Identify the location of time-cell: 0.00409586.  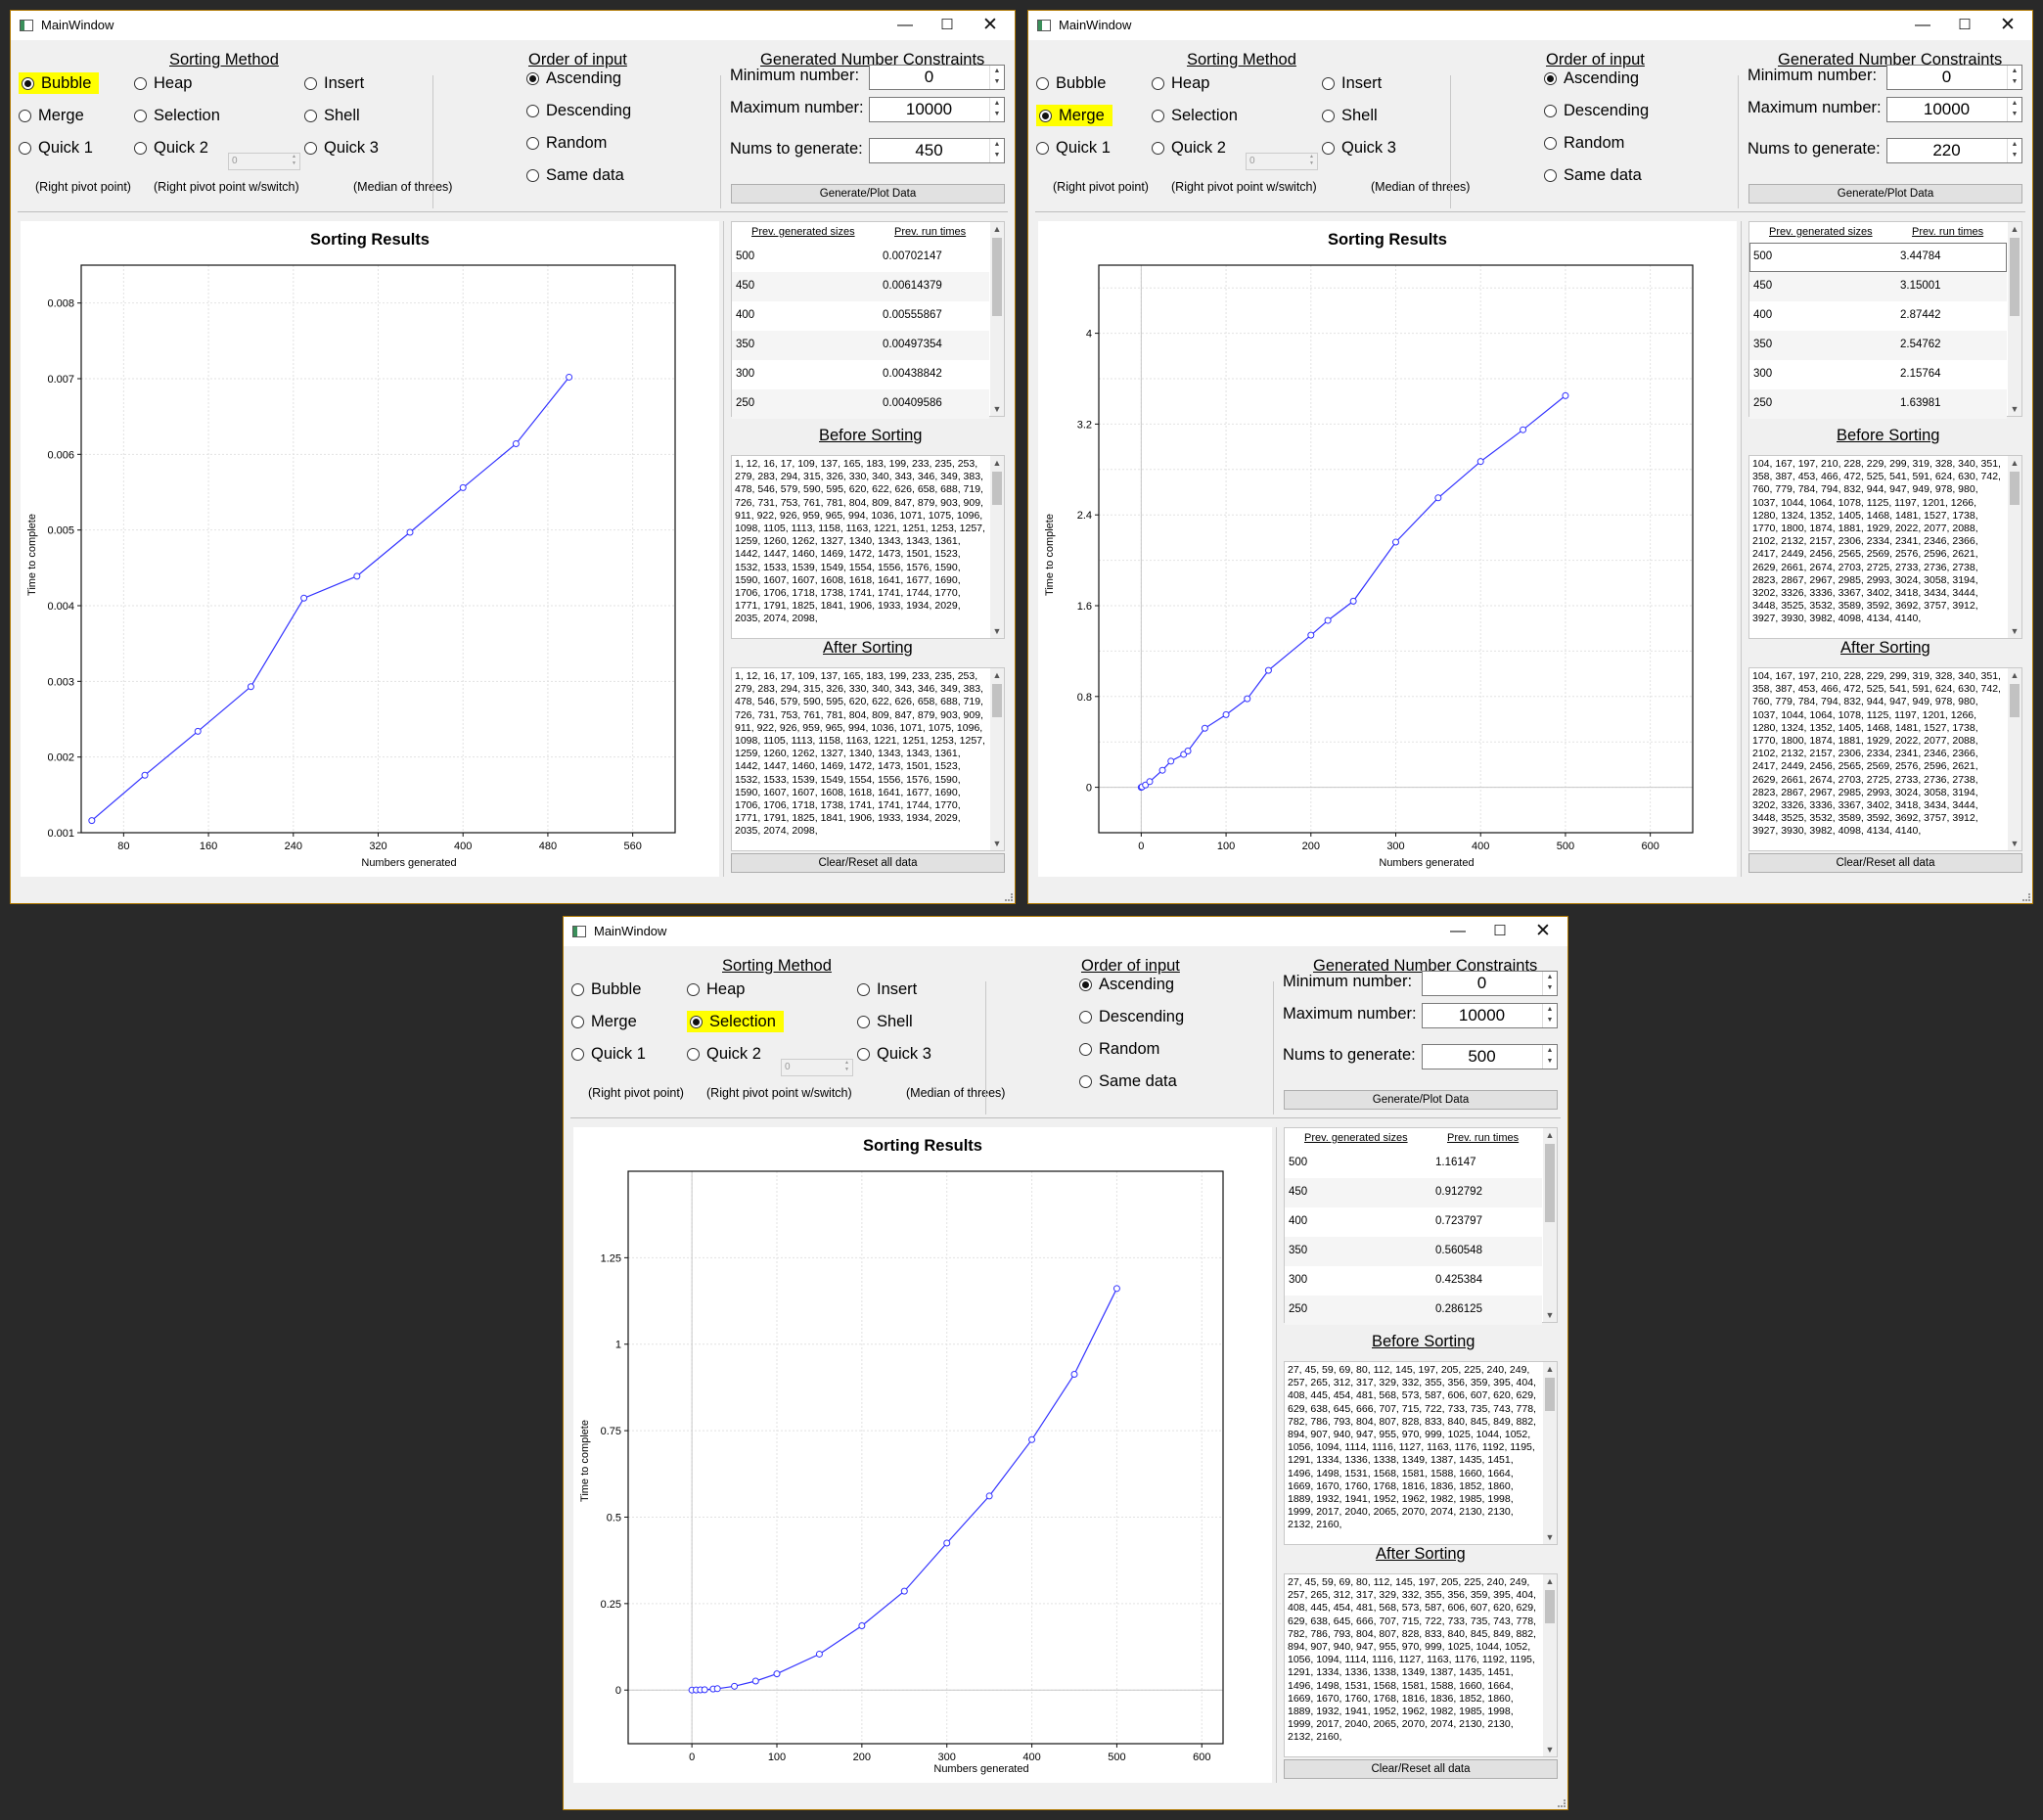
(912, 403).